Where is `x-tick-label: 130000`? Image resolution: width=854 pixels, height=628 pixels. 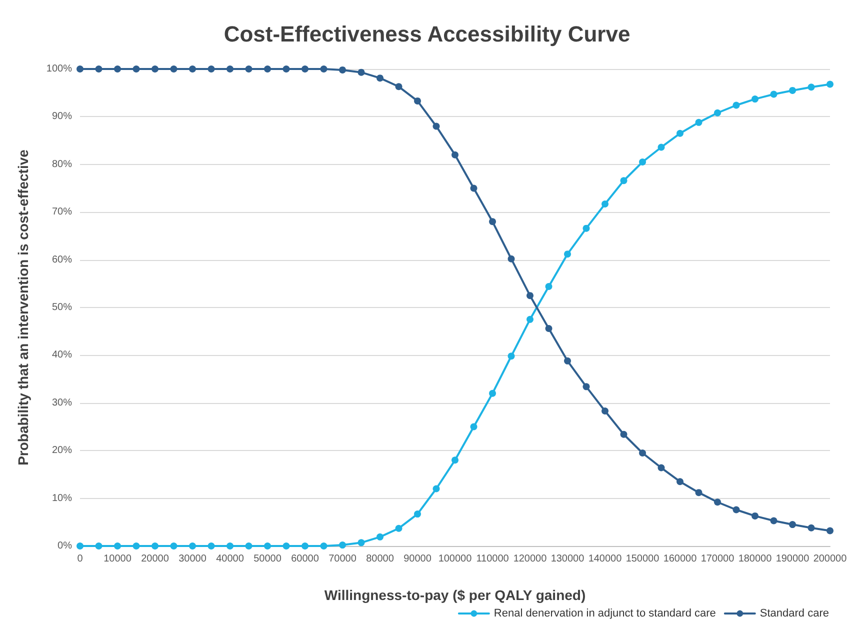
x-tick-label: 130000 is located at coordinates (567, 559).